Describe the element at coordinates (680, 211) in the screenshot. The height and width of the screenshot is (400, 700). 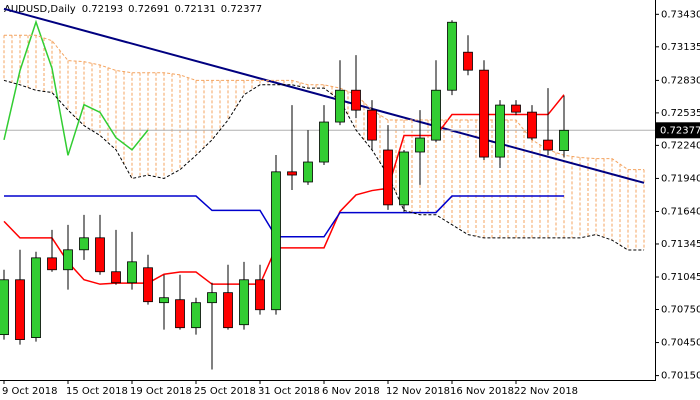
I see `y-tick-label: 0.71640` at that location.